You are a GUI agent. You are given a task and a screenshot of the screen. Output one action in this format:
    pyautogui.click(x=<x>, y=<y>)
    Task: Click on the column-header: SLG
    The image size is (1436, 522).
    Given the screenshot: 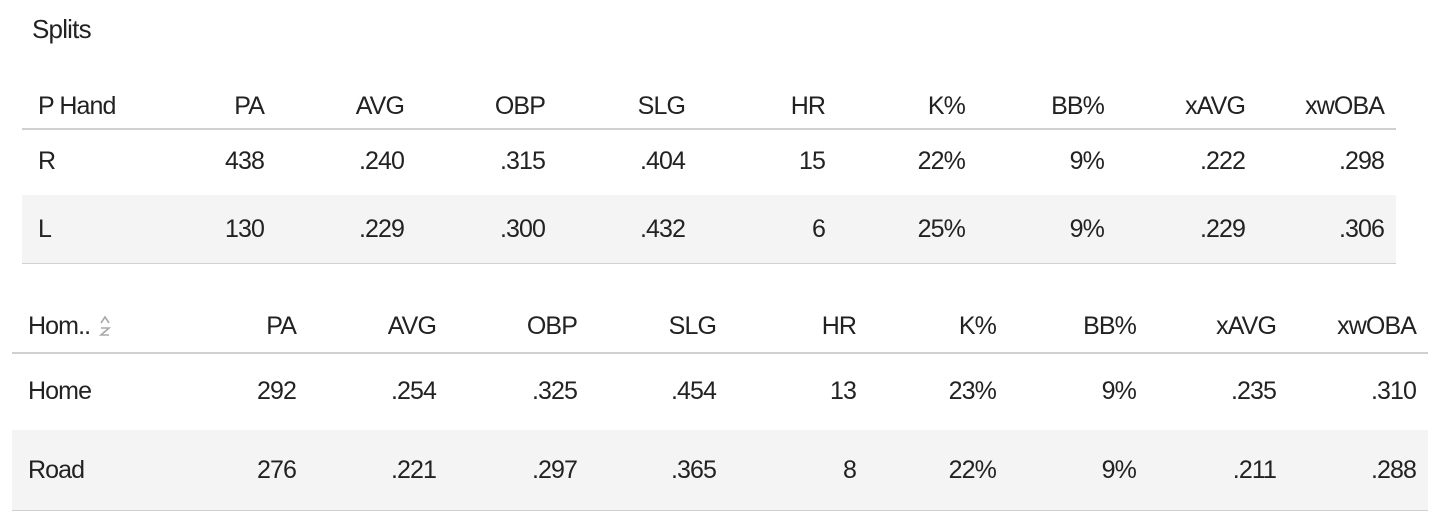 What is the action you would take?
    pyautogui.click(x=692, y=326)
    